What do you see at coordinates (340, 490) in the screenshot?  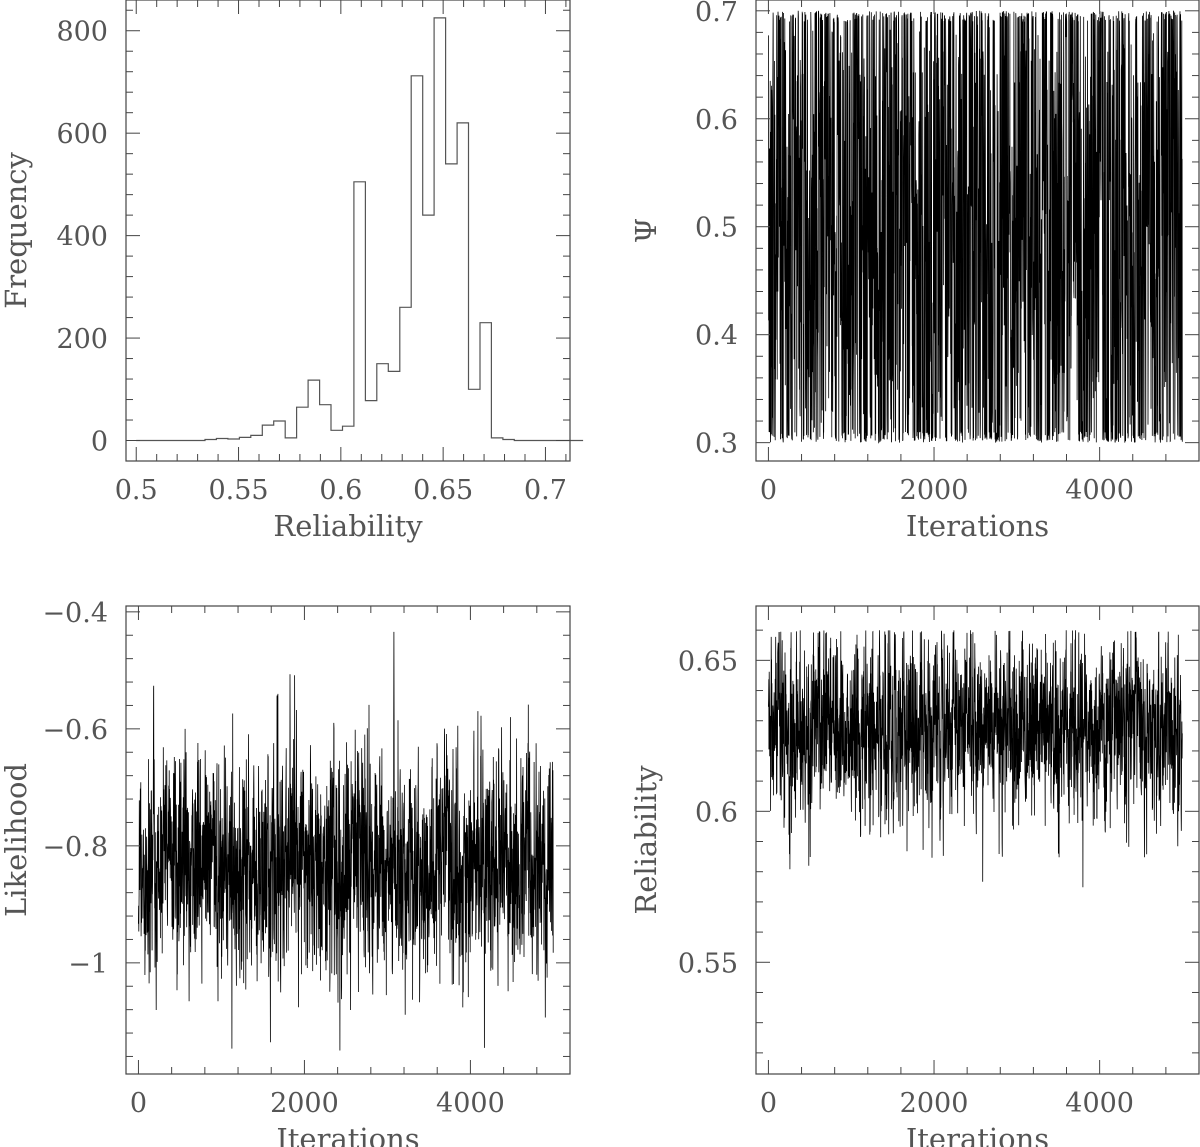 I see `x-tick-label: 0.6` at bounding box center [340, 490].